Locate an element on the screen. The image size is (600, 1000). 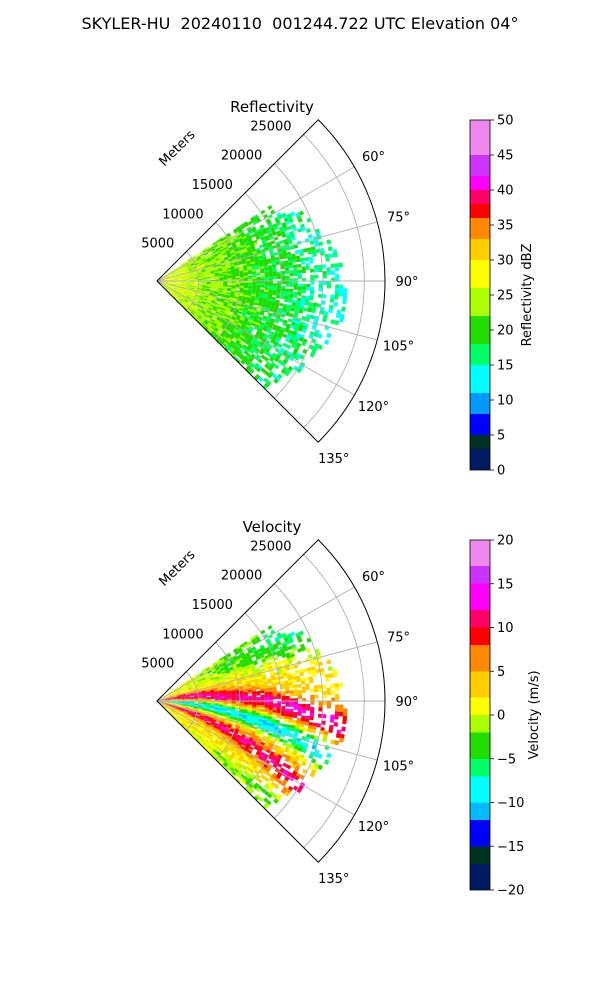
colorbar-tick-label: −20 is located at coordinates (510, 891).